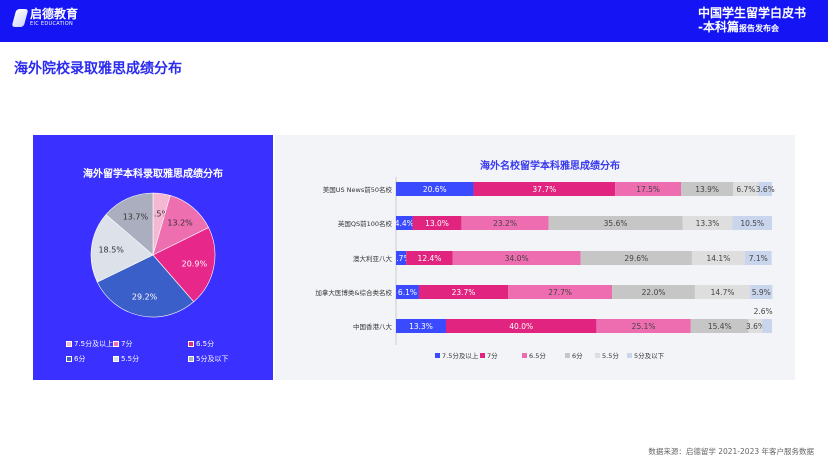 The image size is (828, 465). I want to click on bar-data-label: 20.6%, so click(435, 189).